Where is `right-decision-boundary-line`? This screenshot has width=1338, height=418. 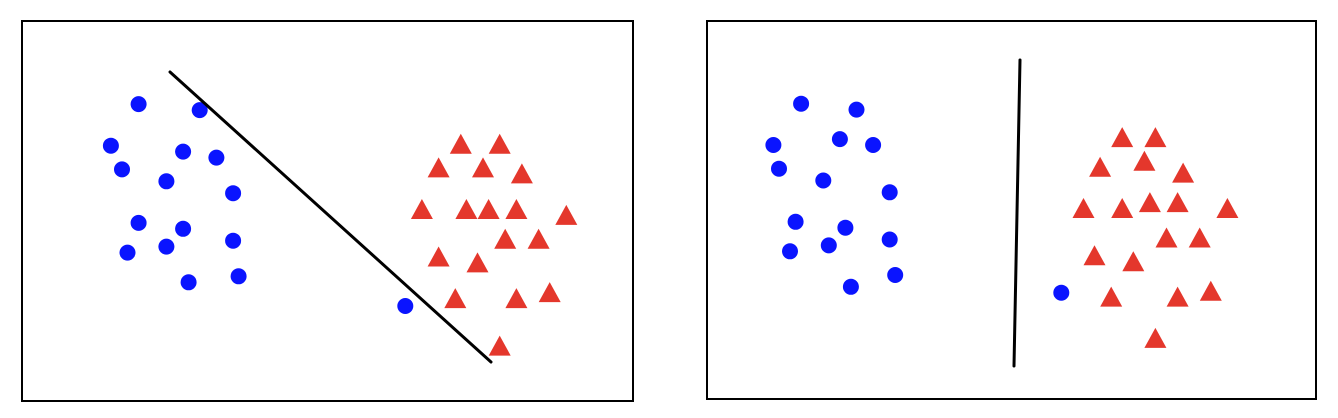 right-decision-boundary-line is located at coordinates (1017, 213).